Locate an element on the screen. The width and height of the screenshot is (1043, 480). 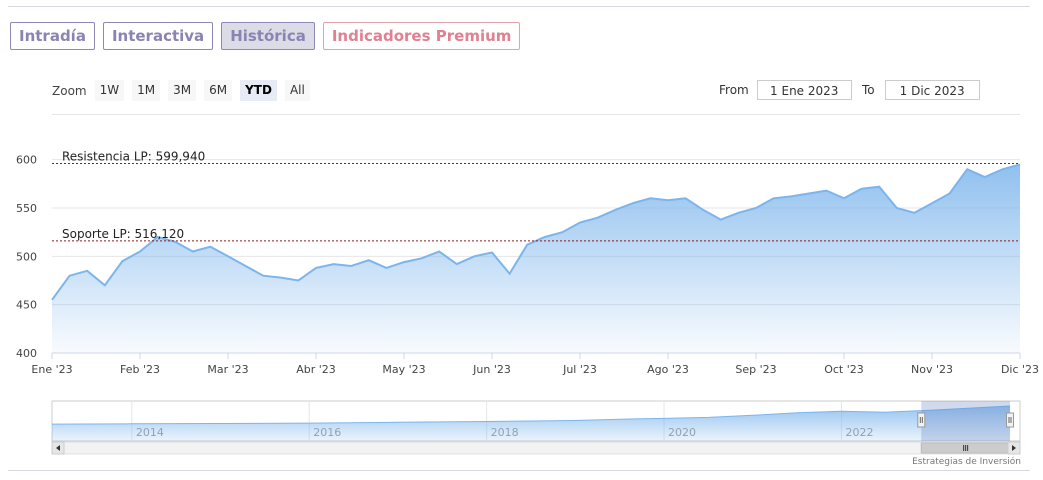
x-tick-label: Jul '23 is located at coordinates (579, 369).